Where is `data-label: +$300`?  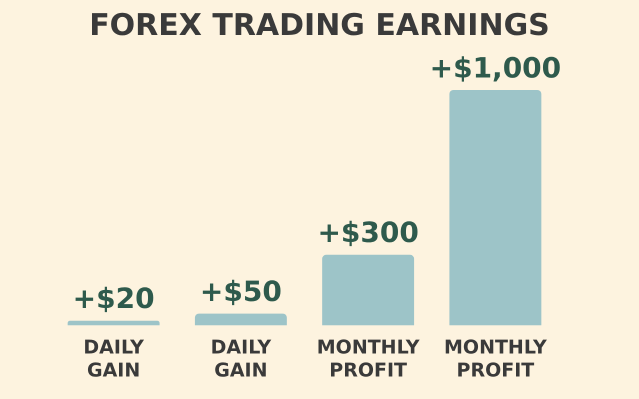
data-label: +$300 is located at coordinates (368, 233).